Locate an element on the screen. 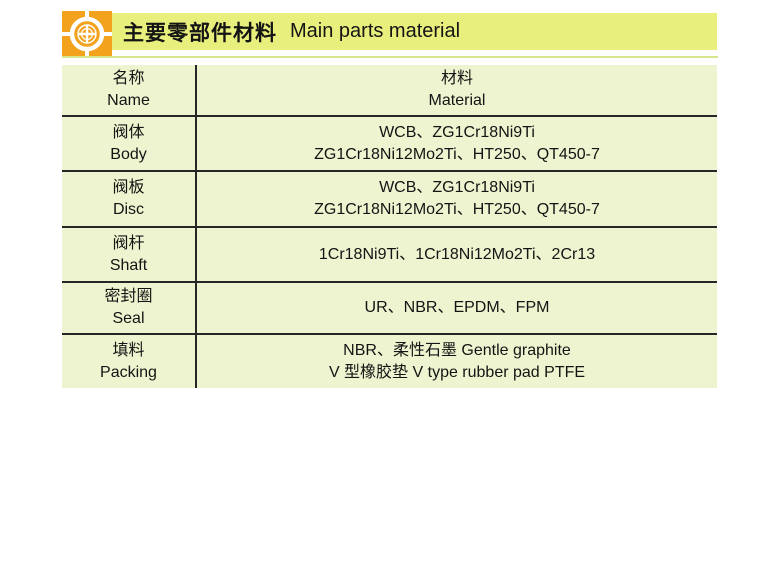 The width and height of the screenshot is (778, 588). part-name-cell: 阀体 Body is located at coordinates (129, 144).